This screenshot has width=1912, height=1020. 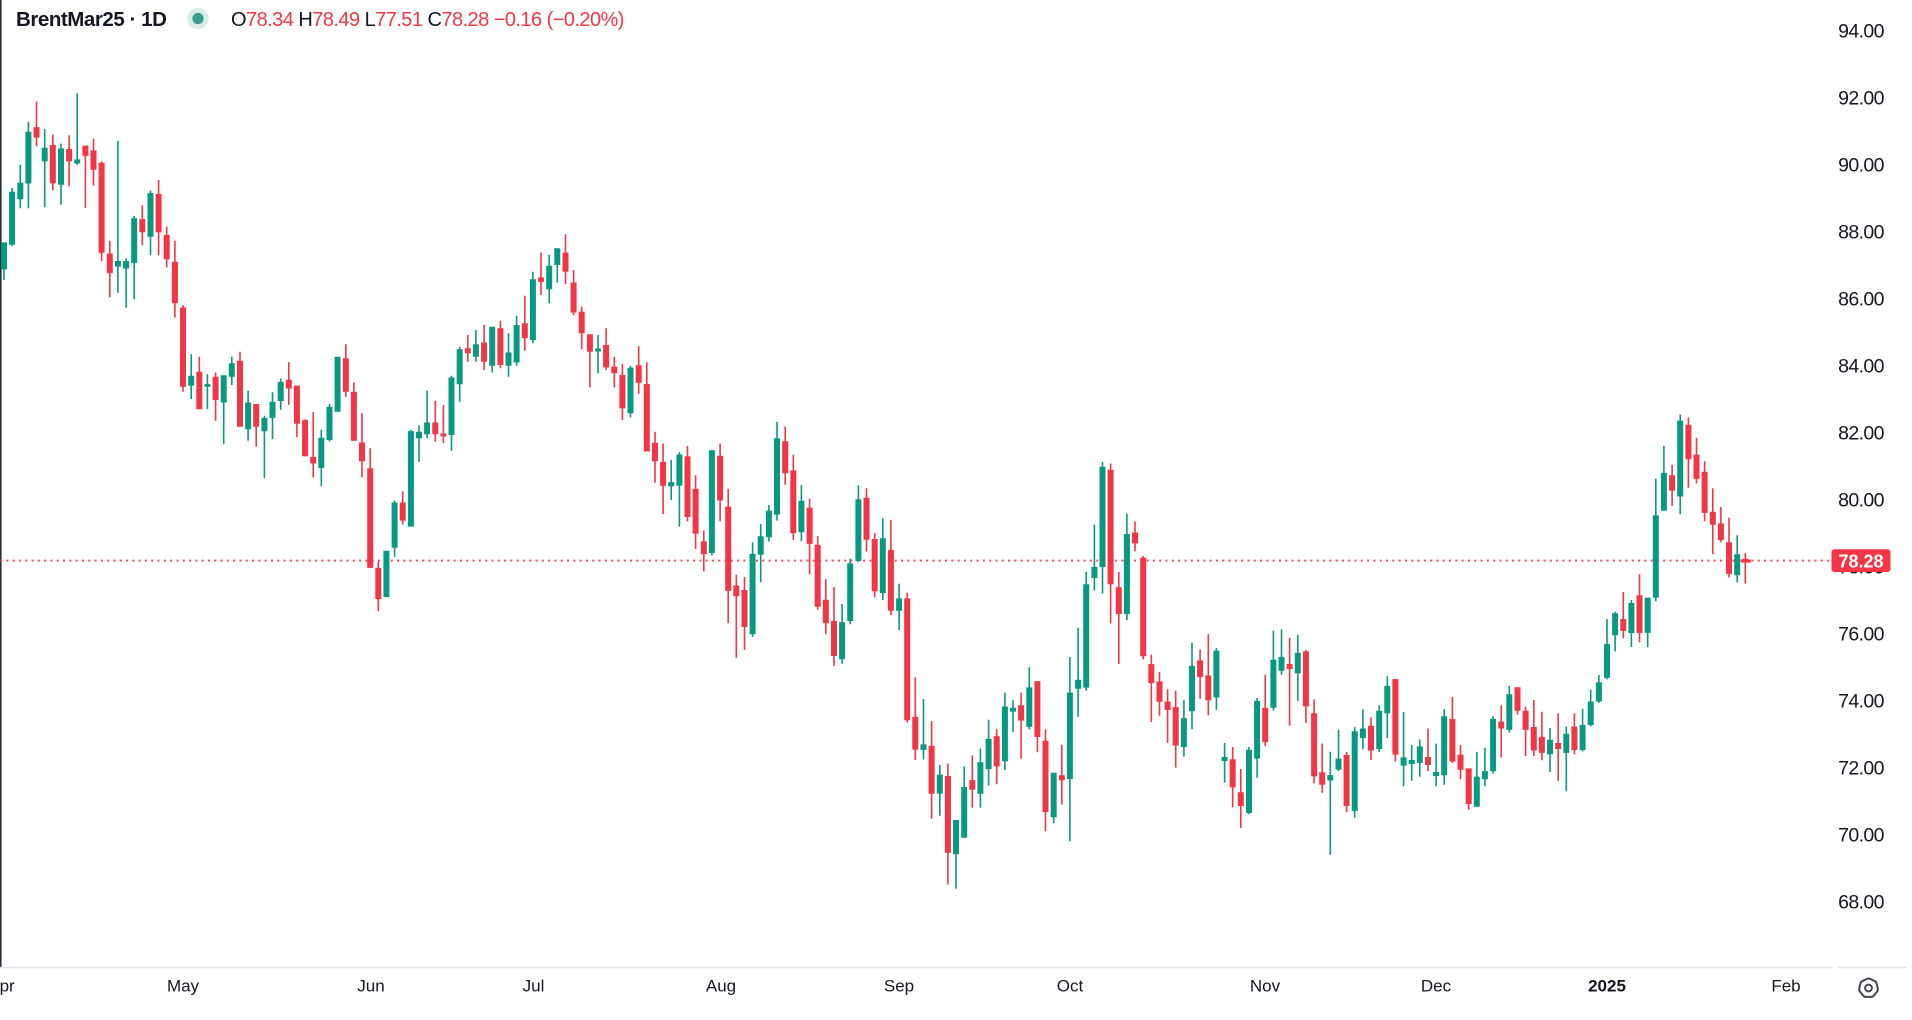 I want to click on svg-text: Dec, so click(x=1436, y=986).